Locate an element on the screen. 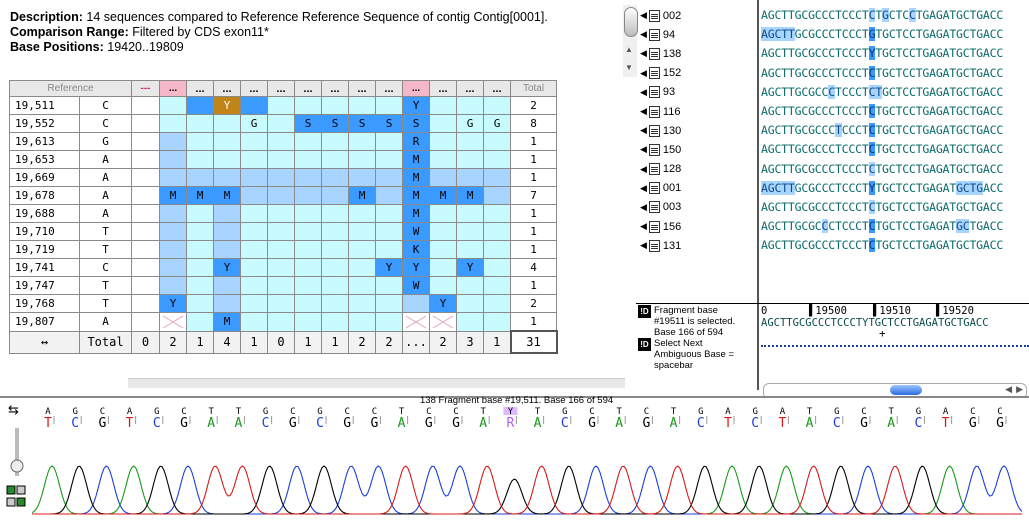 The image size is (1029, 521). base-position: 19,747 is located at coordinates (45, 286).